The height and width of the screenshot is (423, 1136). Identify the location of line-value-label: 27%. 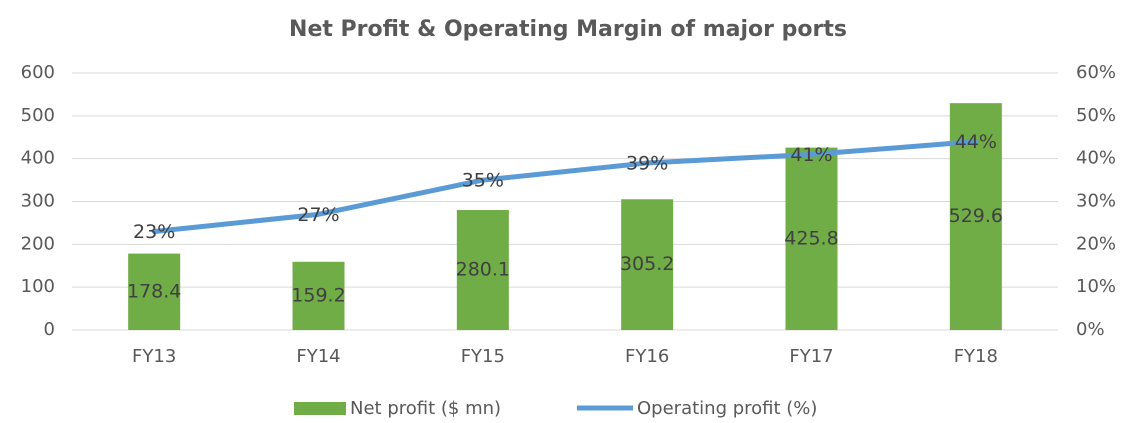
(318, 215).